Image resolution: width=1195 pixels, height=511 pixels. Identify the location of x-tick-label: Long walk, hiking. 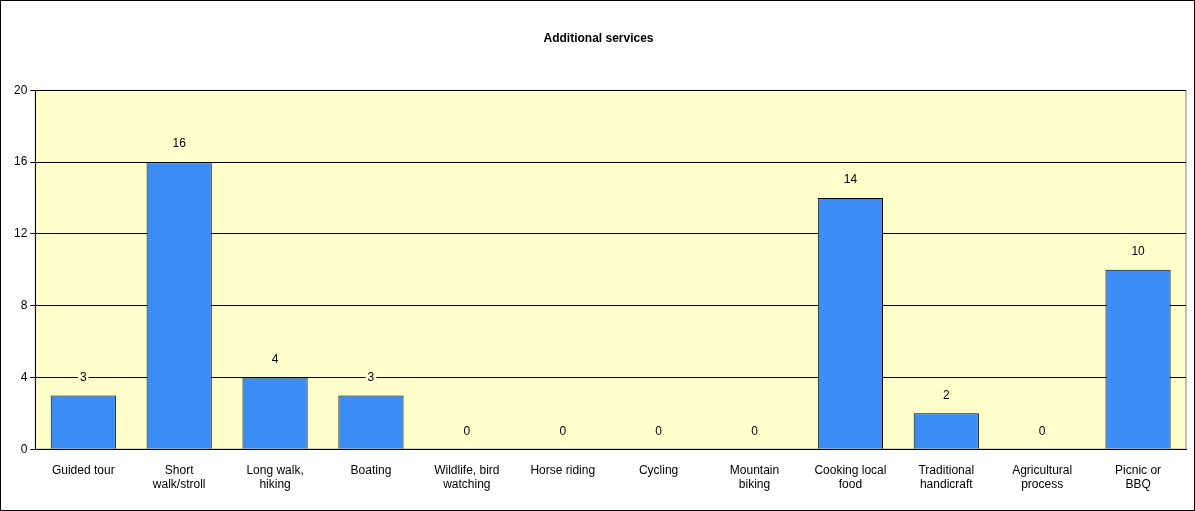
(275, 477).